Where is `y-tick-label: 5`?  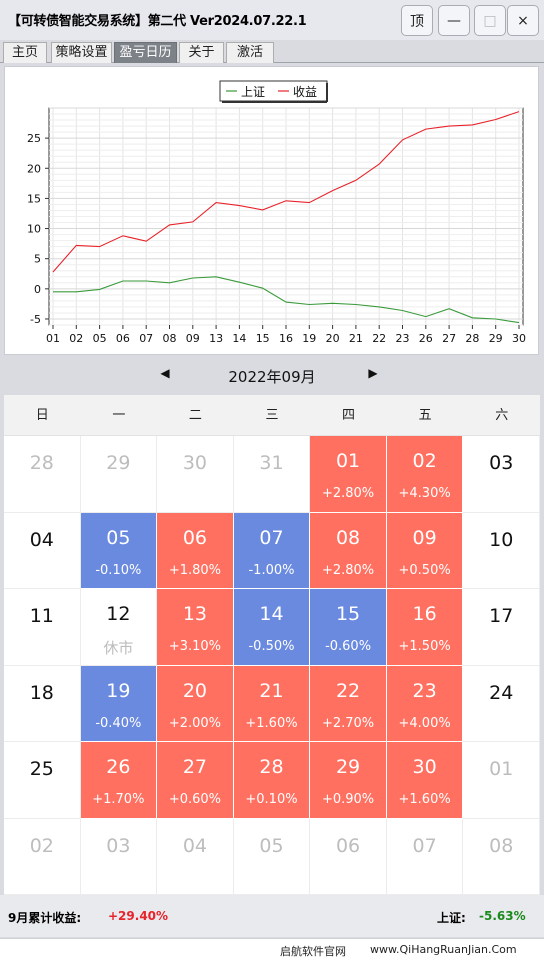
y-tick-label: 5 is located at coordinates (37, 259).